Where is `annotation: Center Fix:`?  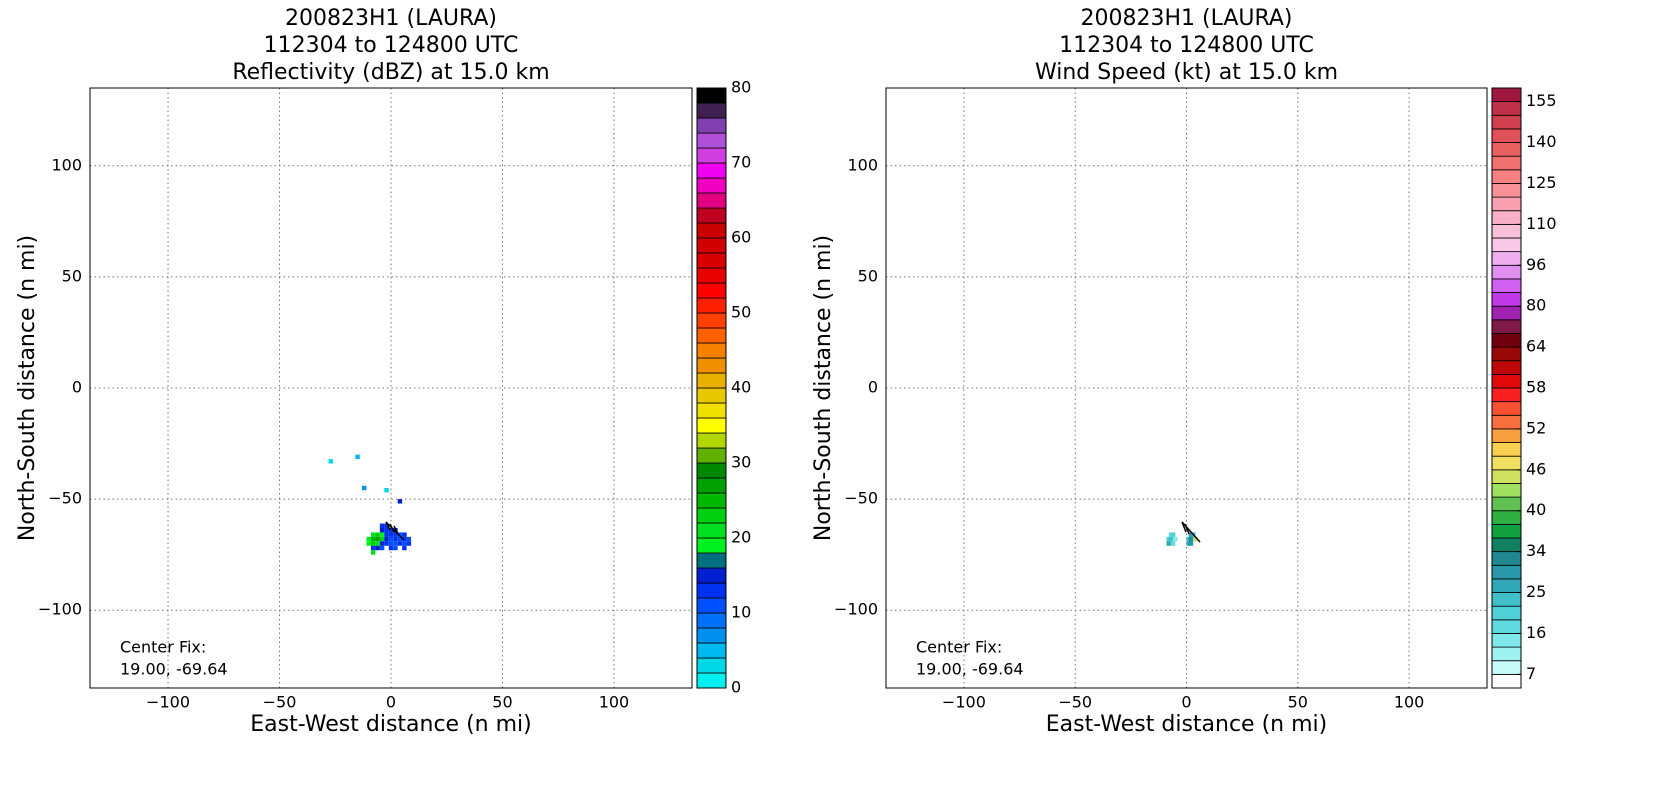 annotation: Center Fix: is located at coordinates (959, 647).